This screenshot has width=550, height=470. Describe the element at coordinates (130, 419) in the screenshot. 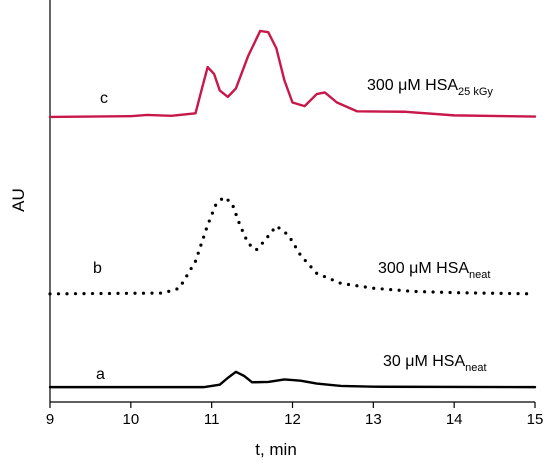

I see `x-tick-label: 10` at that location.